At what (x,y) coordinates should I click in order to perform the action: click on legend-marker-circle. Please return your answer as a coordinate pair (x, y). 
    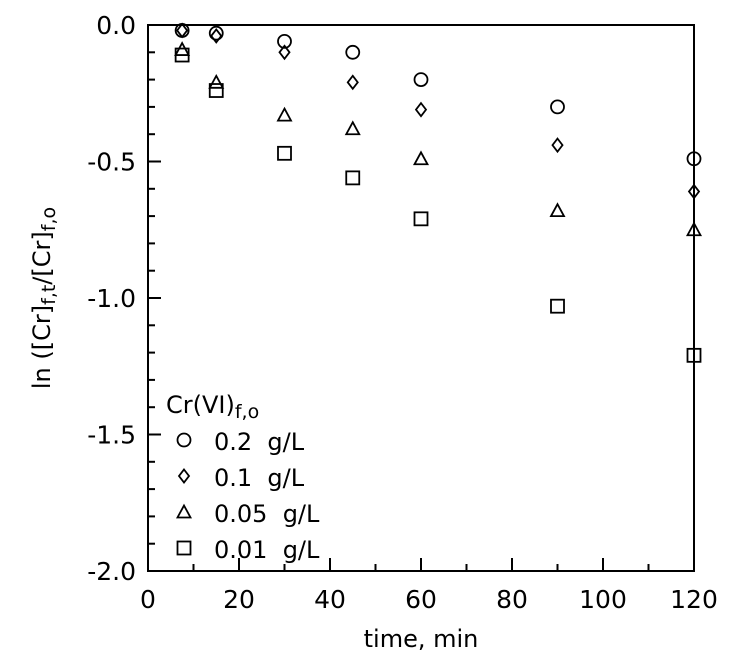
    Looking at the image, I should click on (184, 440).